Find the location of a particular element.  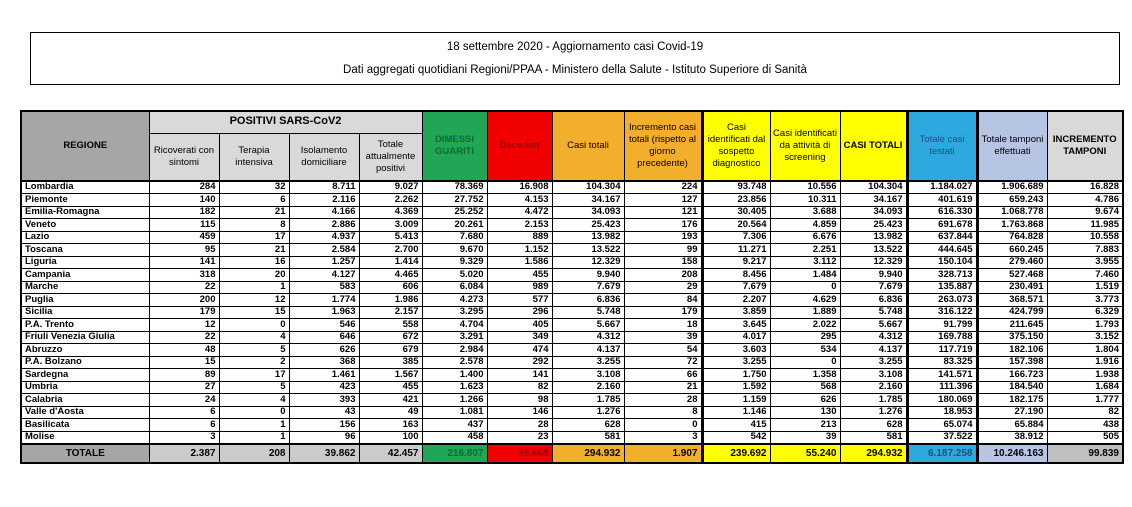

cell-incremento-tamponi: 11.985 is located at coordinates (1085, 225).